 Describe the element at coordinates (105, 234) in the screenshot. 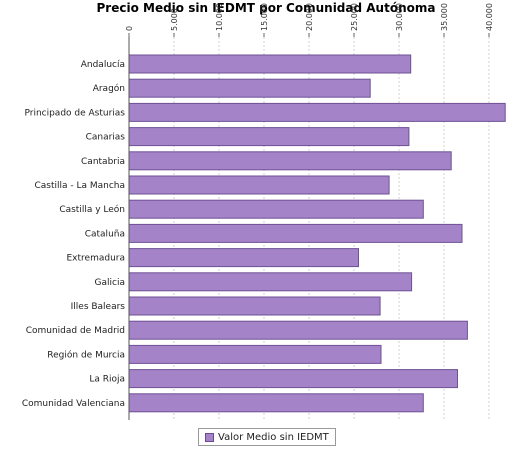

I see `category-label: Cataluña` at that location.